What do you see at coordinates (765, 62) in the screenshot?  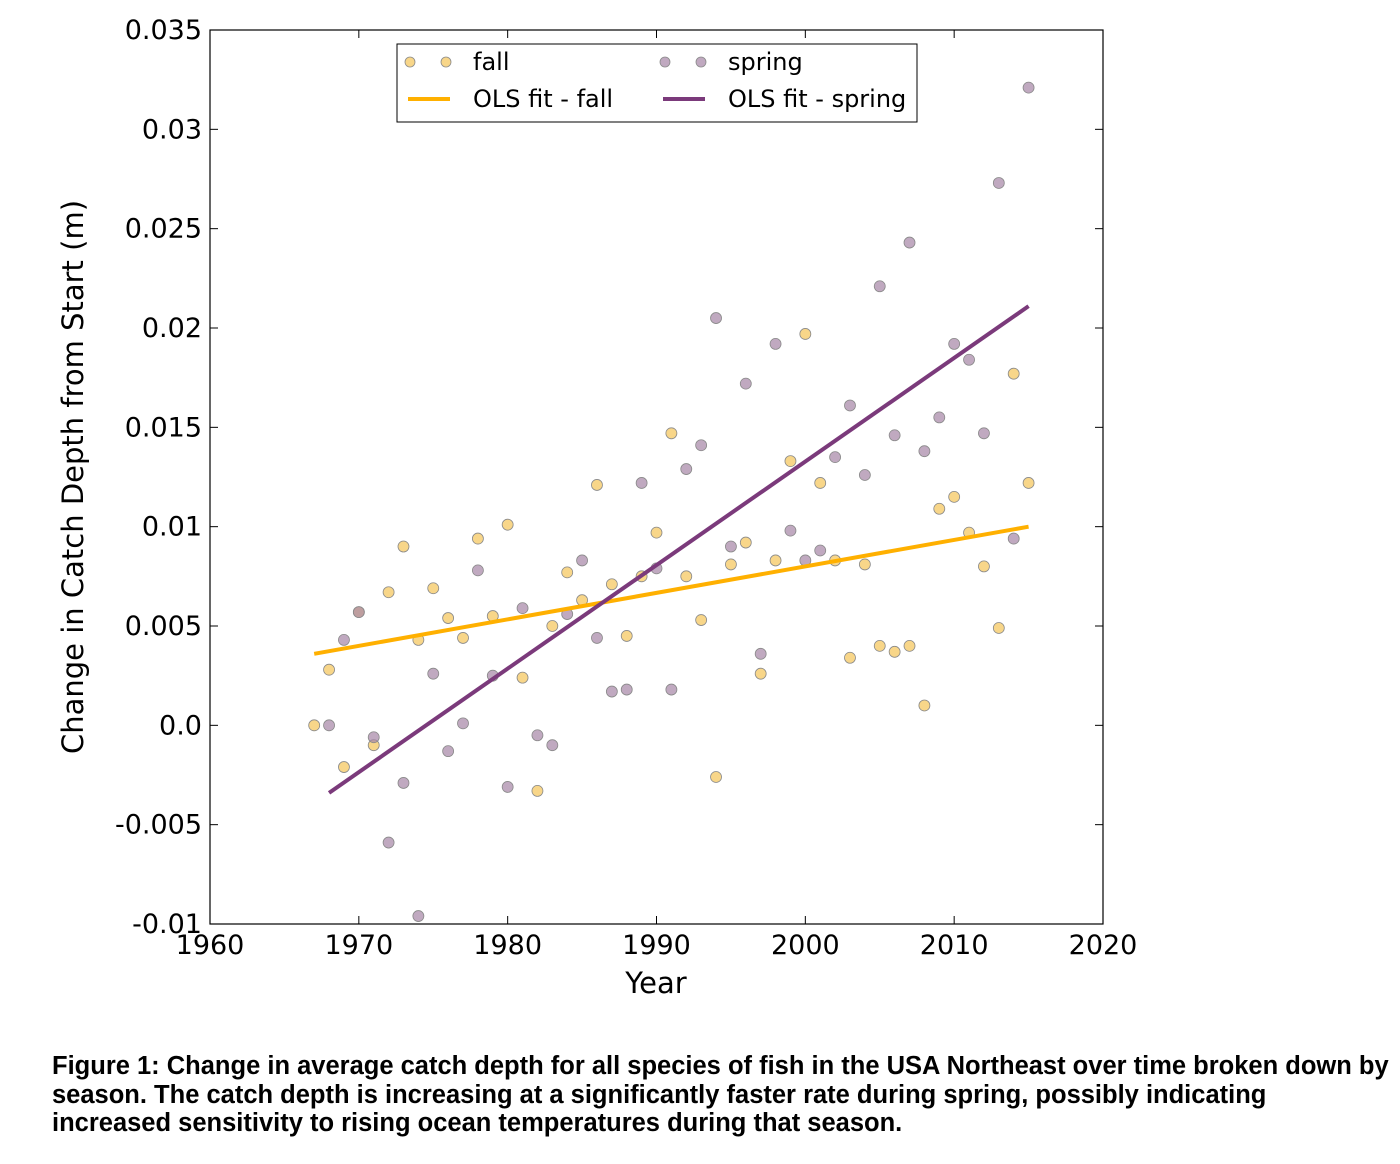 I see `legend-label: spring` at bounding box center [765, 62].